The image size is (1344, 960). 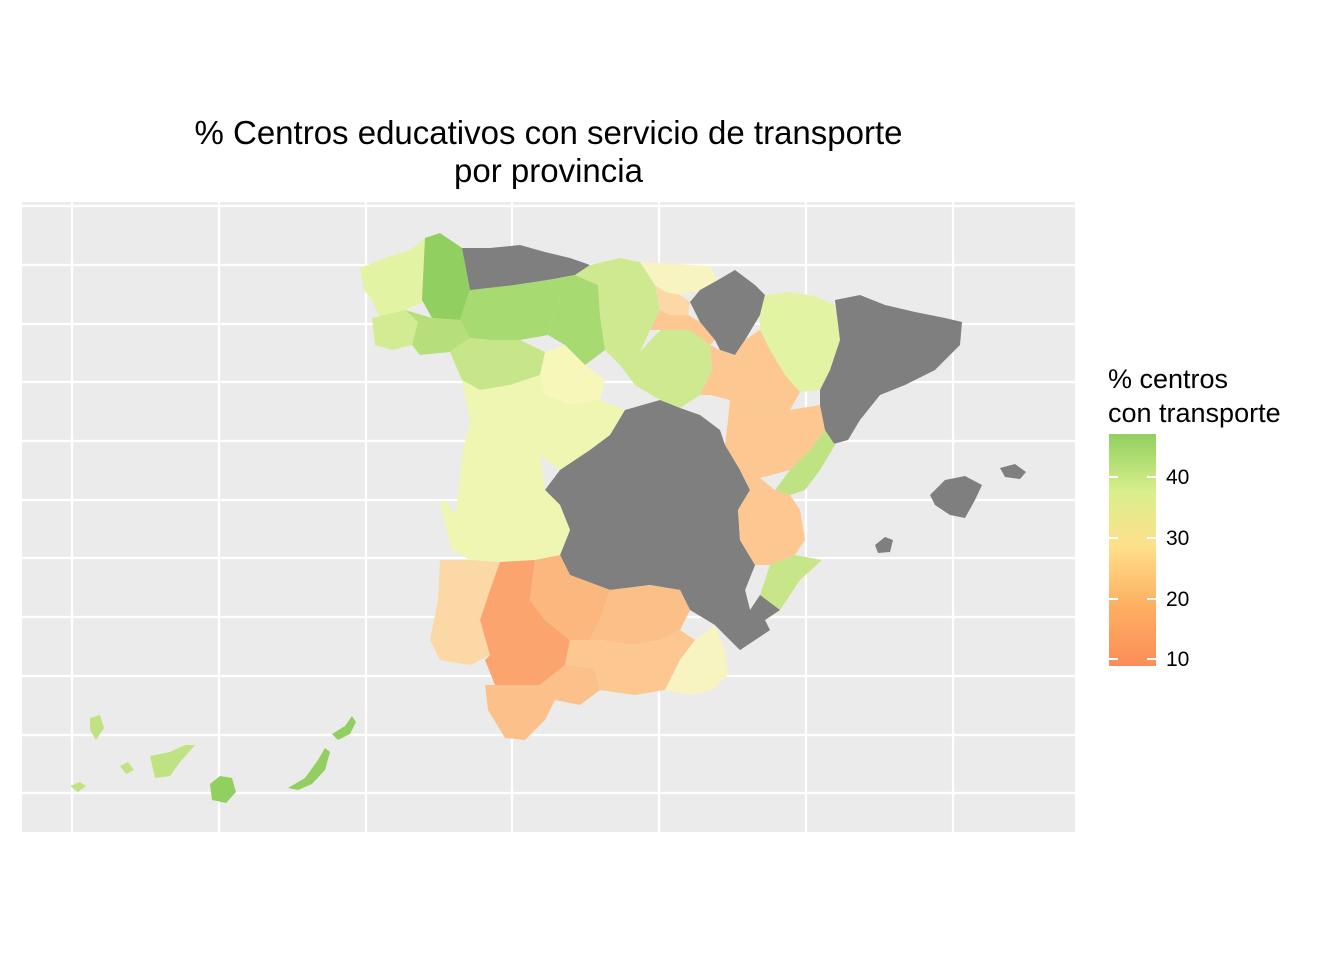 I want to click on province-mallorca, so click(x=956, y=497).